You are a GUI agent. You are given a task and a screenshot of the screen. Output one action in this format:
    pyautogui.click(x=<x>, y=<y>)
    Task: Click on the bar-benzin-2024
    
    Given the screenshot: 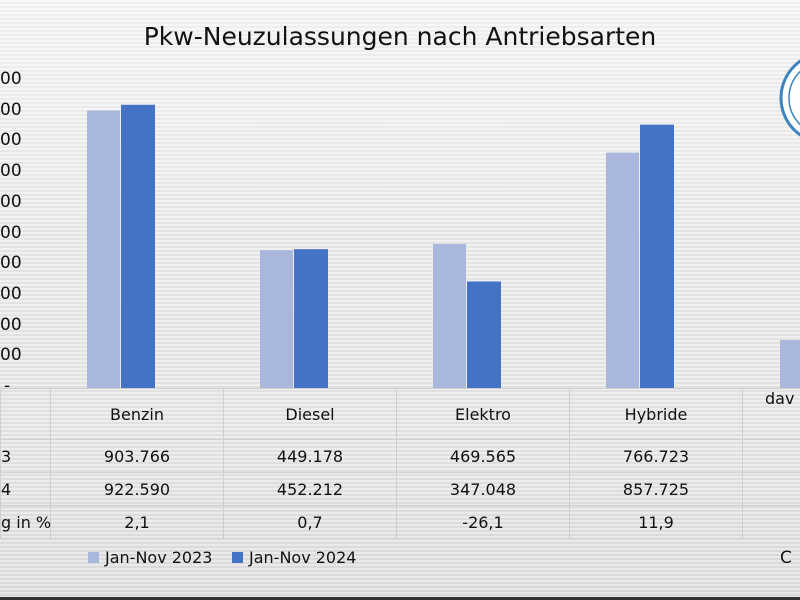 What is the action you would take?
    pyautogui.click(x=138, y=246)
    